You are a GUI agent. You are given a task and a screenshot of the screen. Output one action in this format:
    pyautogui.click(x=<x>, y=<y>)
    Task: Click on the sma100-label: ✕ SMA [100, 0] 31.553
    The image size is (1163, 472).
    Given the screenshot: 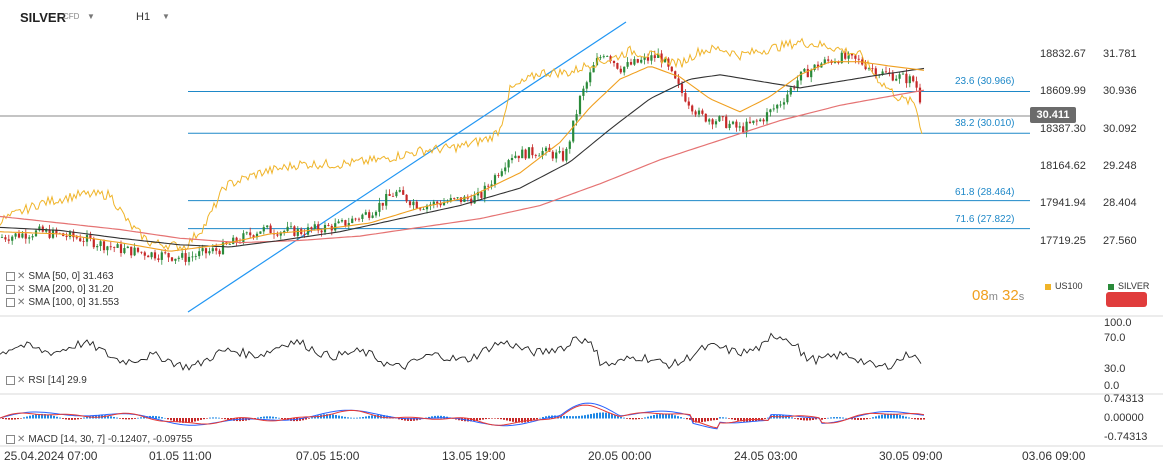 What is the action you would take?
    pyautogui.click(x=62, y=302)
    